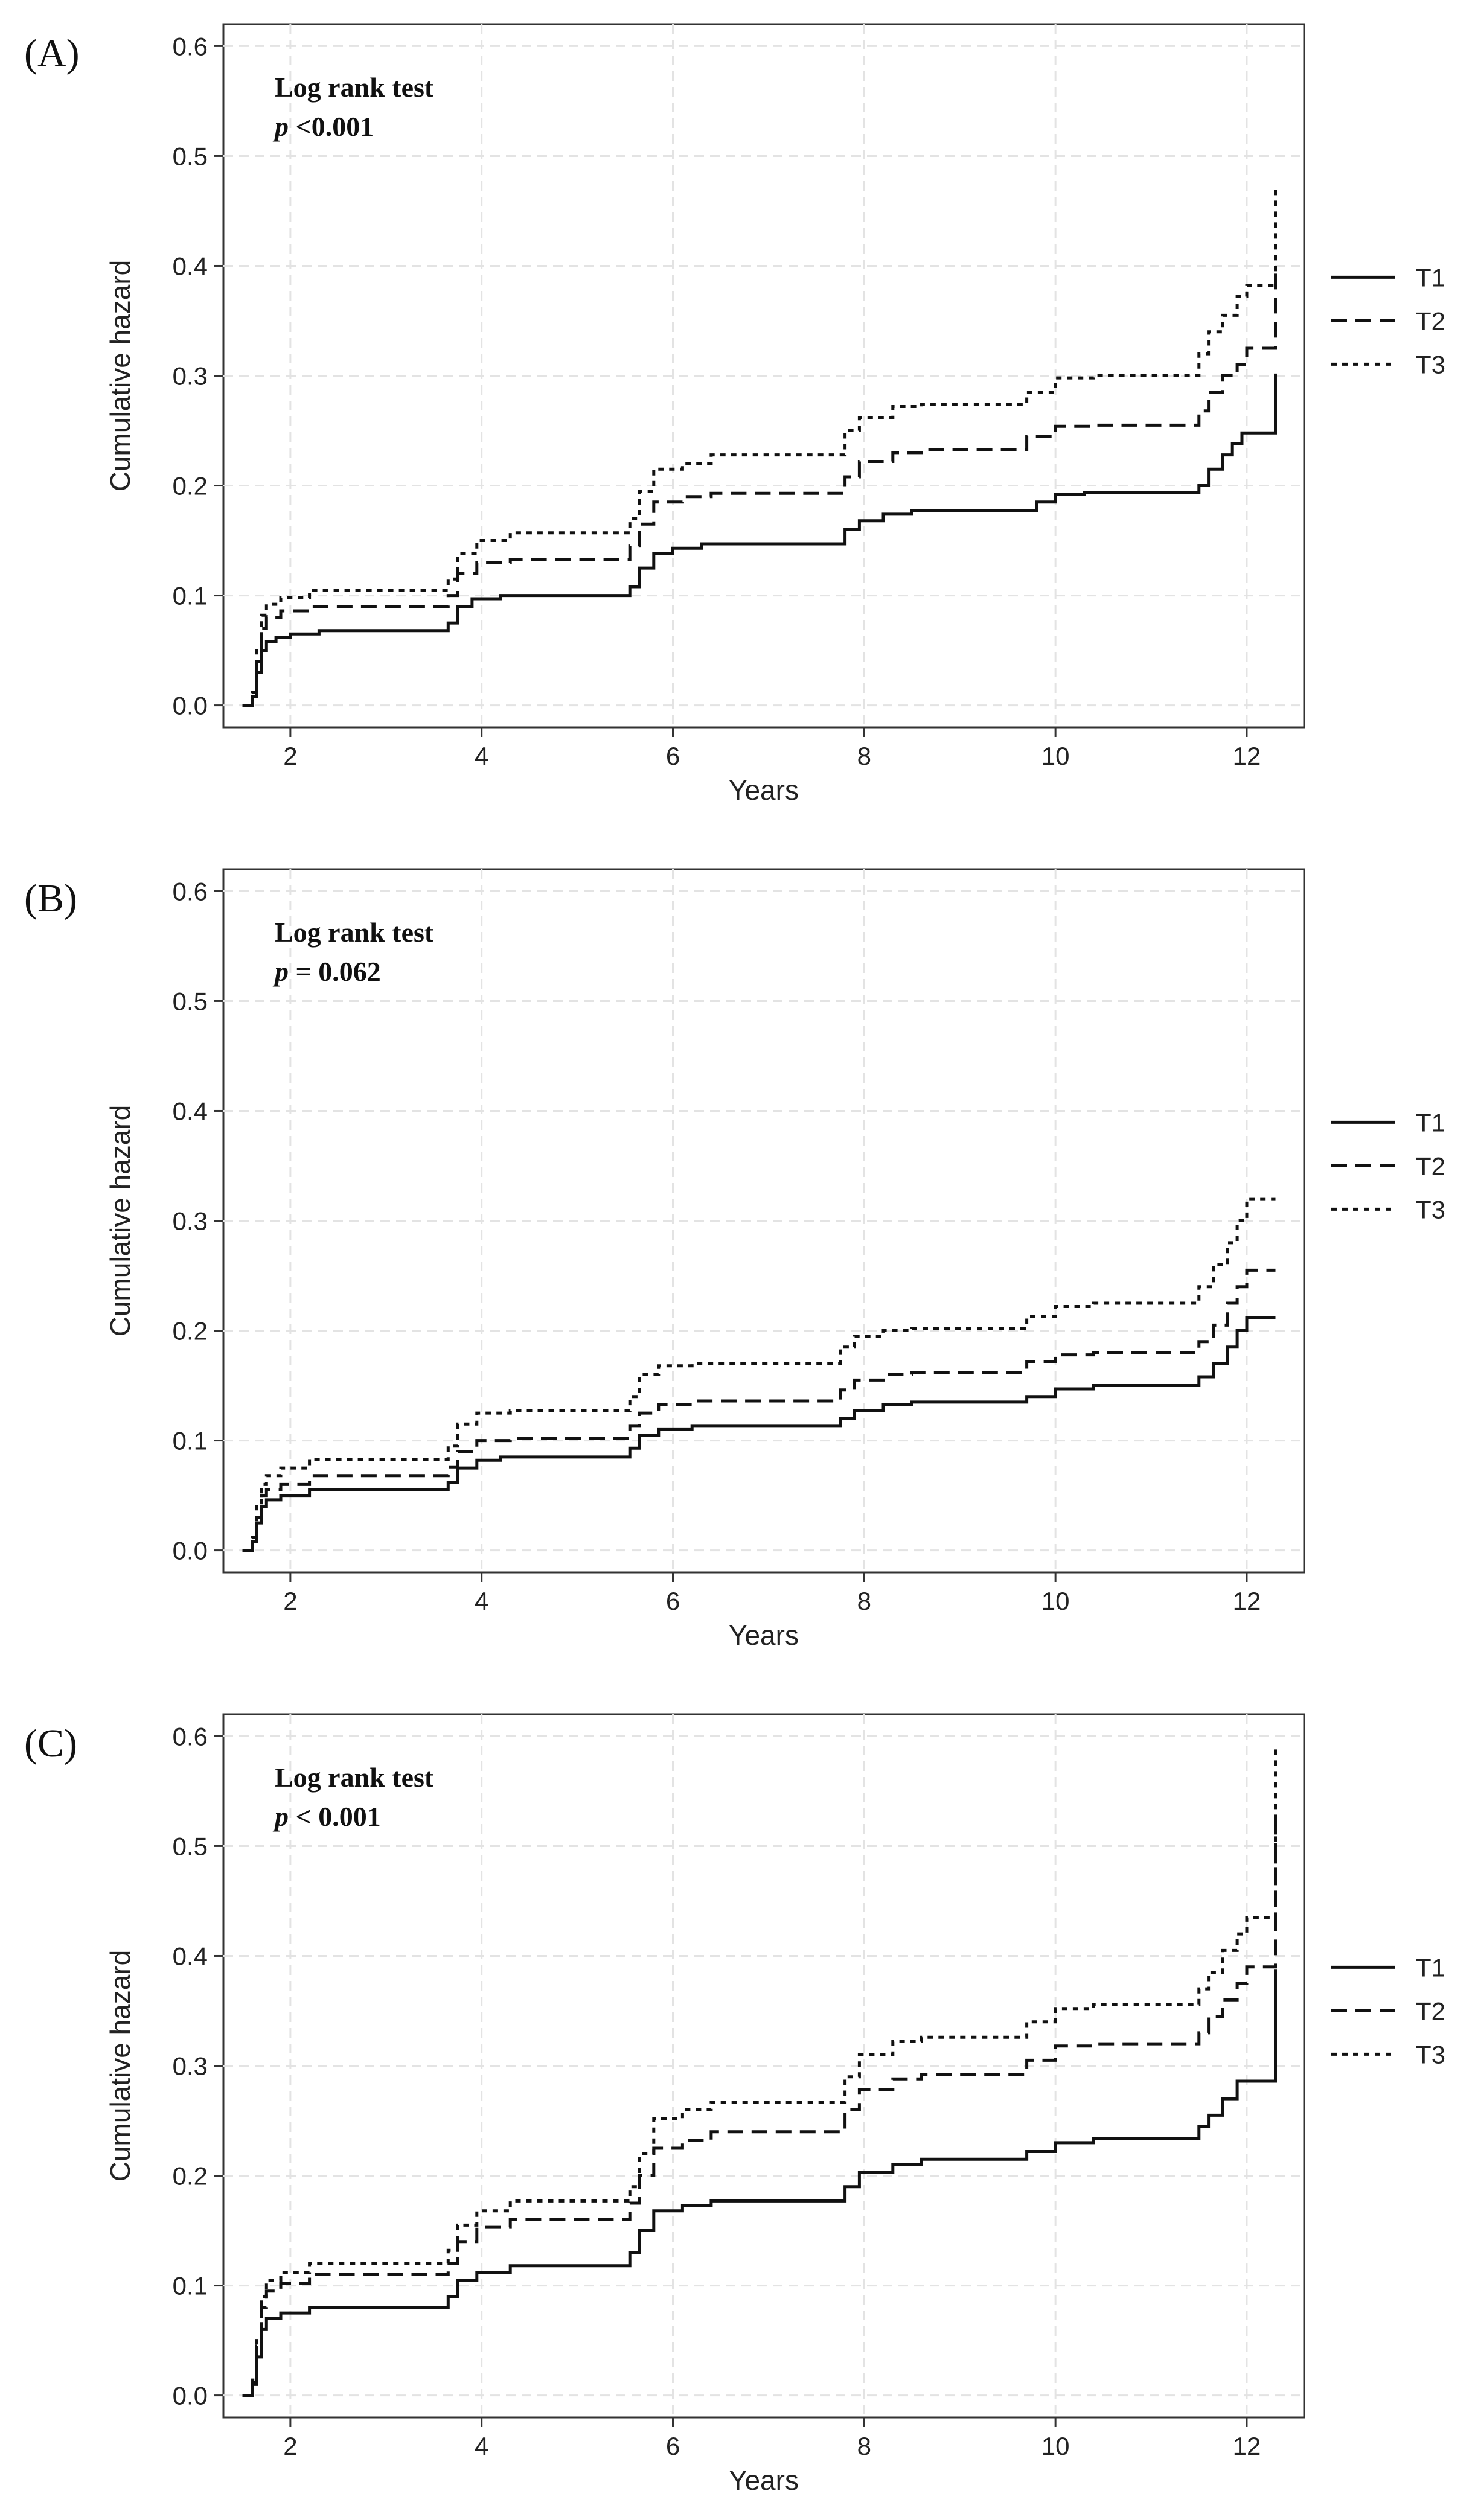 Image resolution: width=1478 pixels, height=2520 pixels. I want to click on panel-label: (B), so click(50, 898).